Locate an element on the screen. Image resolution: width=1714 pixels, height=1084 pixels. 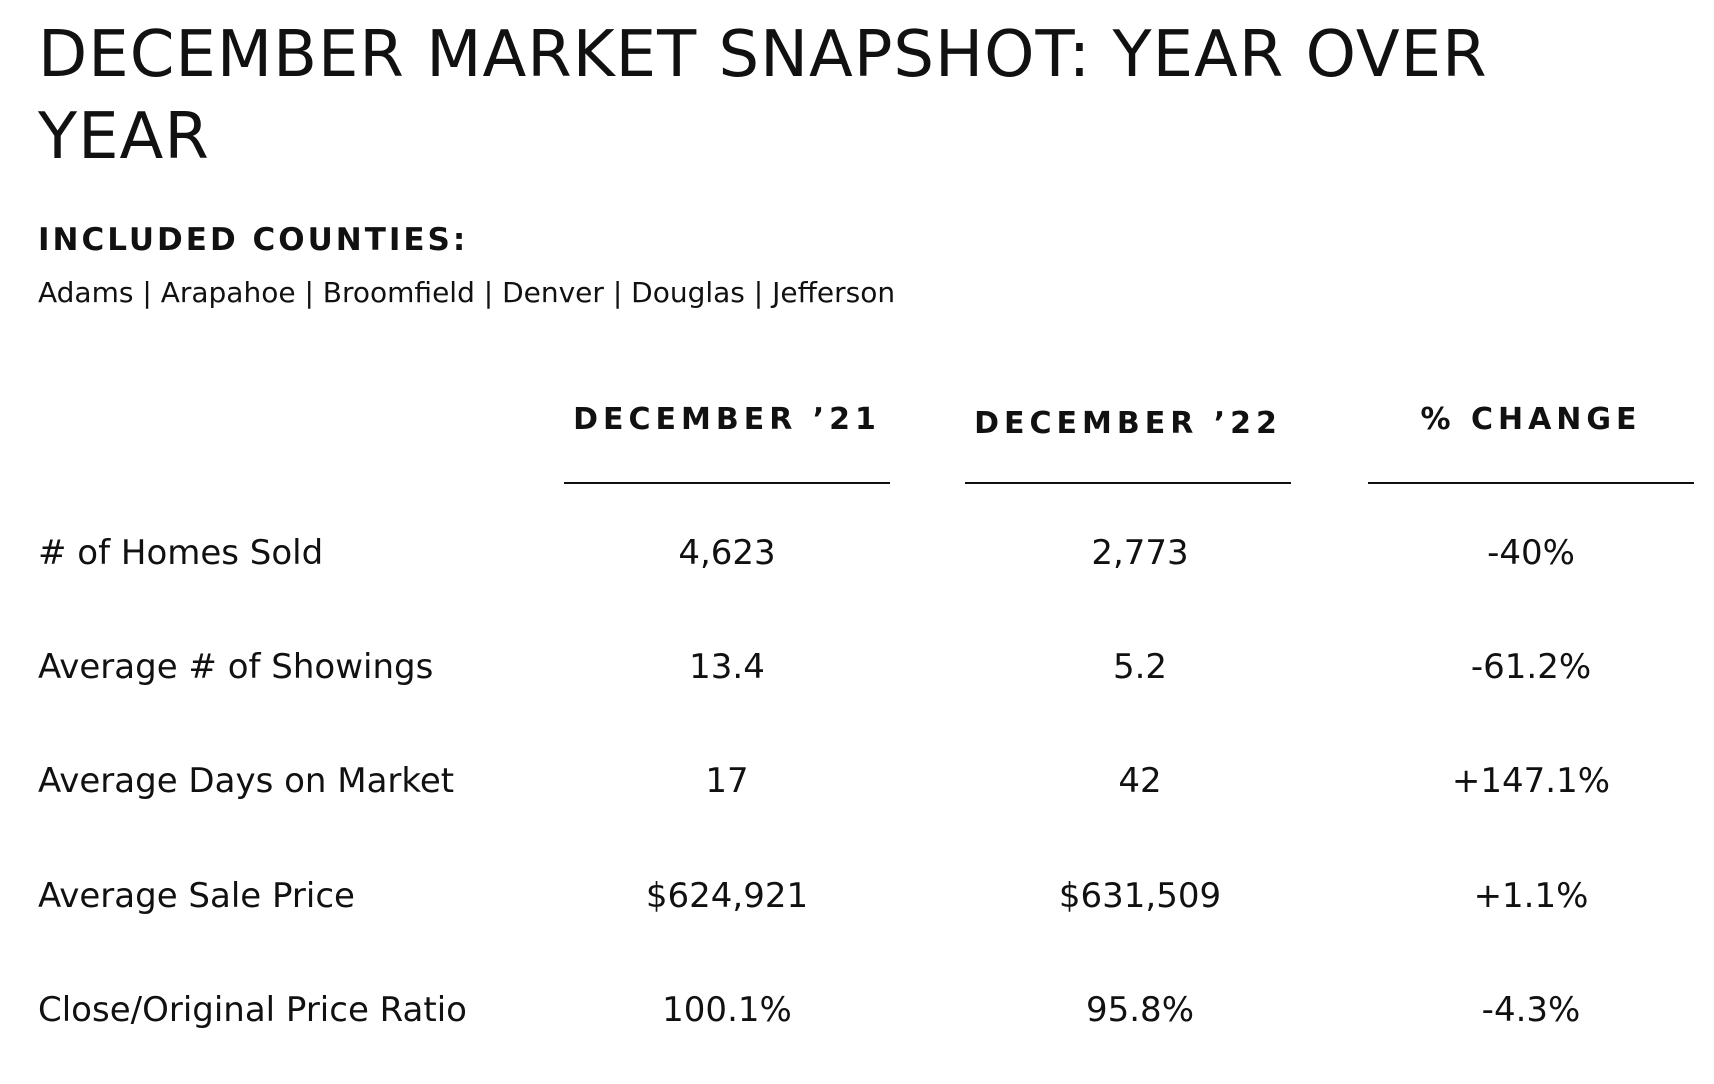
column-header-percent-change: % CHANGE is located at coordinates (1531, 441).